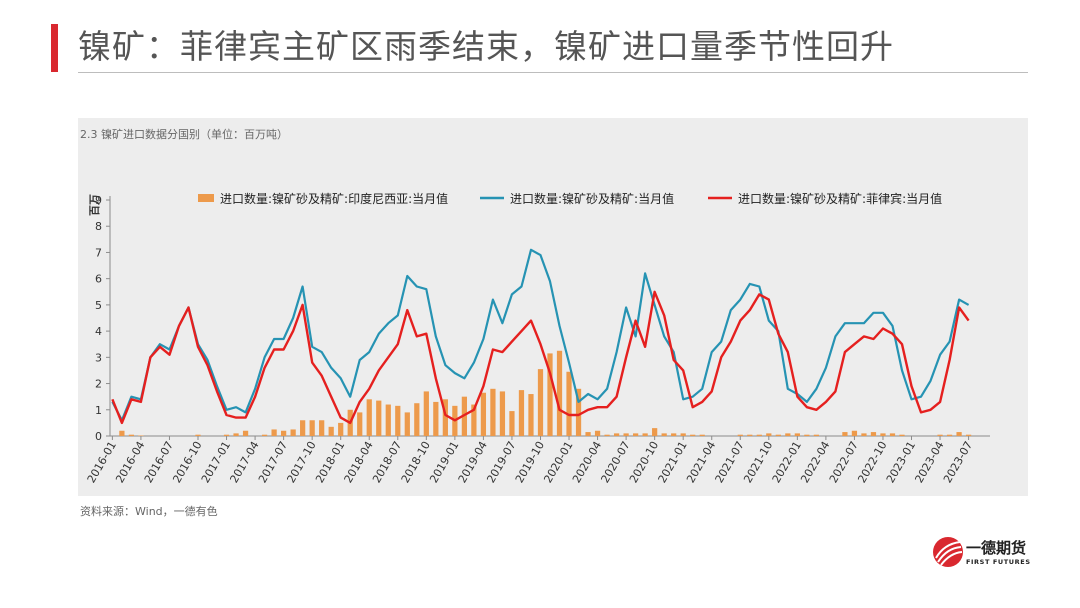 The width and height of the screenshot is (1080, 608). What do you see at coordinates (98, 357) in the screenshot?
I see `y-tick-label: 3` at bounding box center [98, 357].